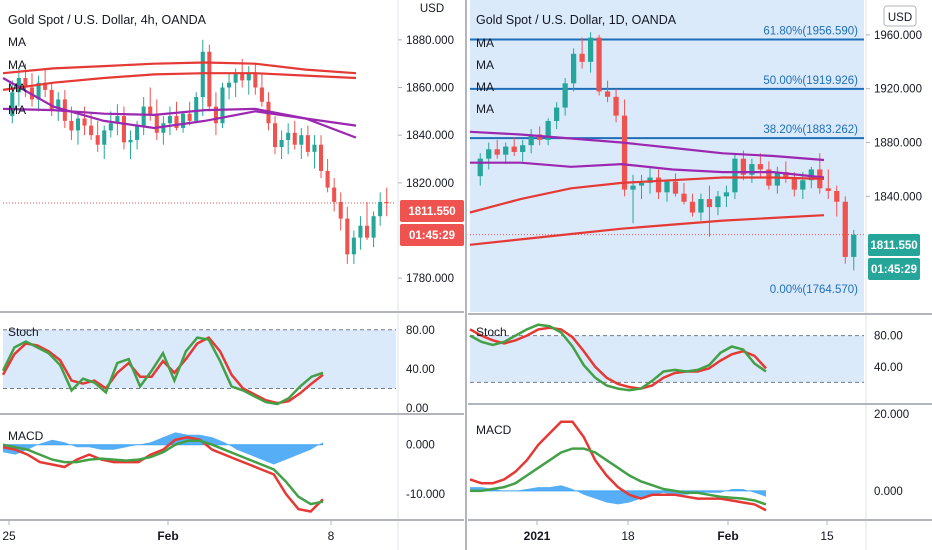  What do you see at coordinates (900, 16) in the screenshot?
I see `currency-button` at bounding box center [900, 16].